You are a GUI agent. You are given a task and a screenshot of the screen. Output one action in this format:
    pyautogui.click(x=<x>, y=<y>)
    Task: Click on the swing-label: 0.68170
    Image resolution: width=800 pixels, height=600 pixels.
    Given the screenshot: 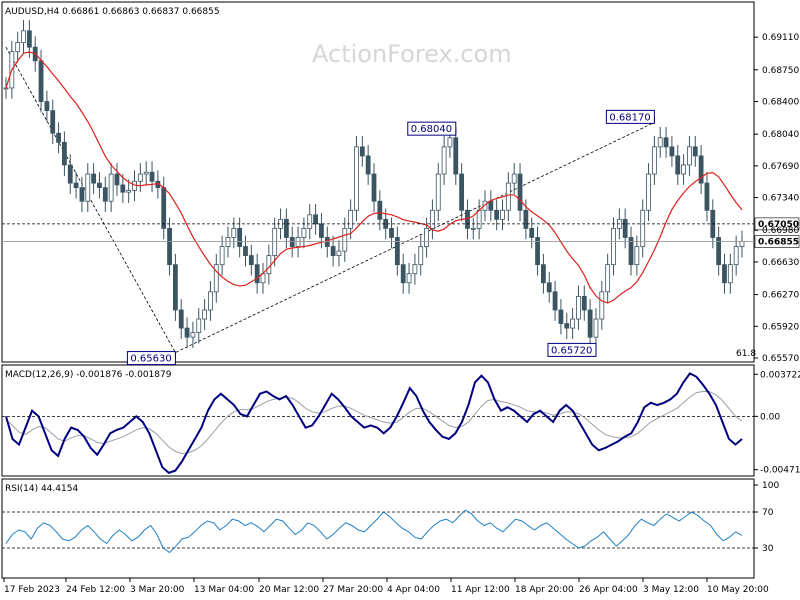 What is the action you would take?
    pyautogui.click(x=629, y=117)
    